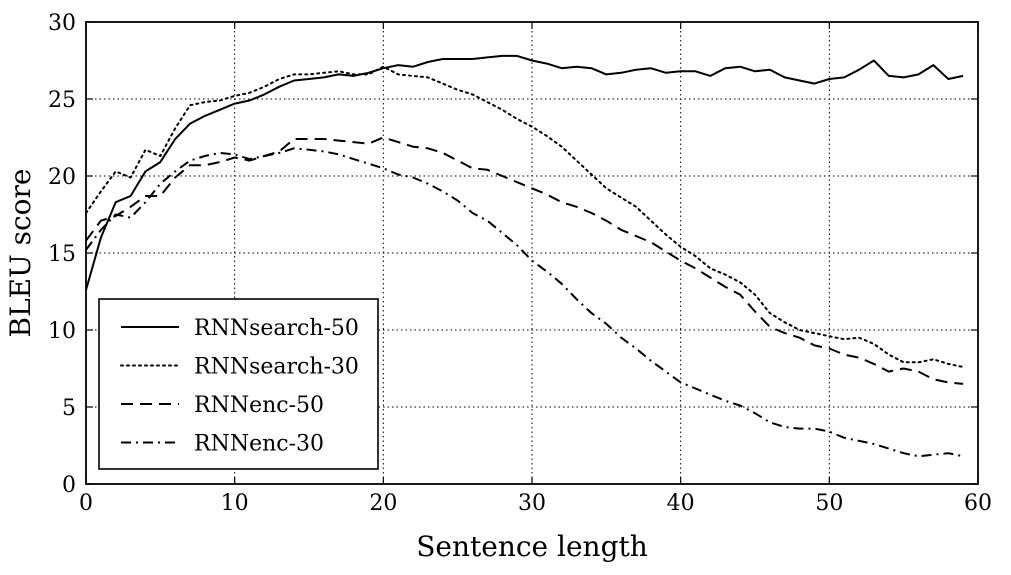 The image size is (1011, 575). Describe the element at coordinates (20, 253) in the screenshot. I see `y-axis-title: BLEU score` at that location.